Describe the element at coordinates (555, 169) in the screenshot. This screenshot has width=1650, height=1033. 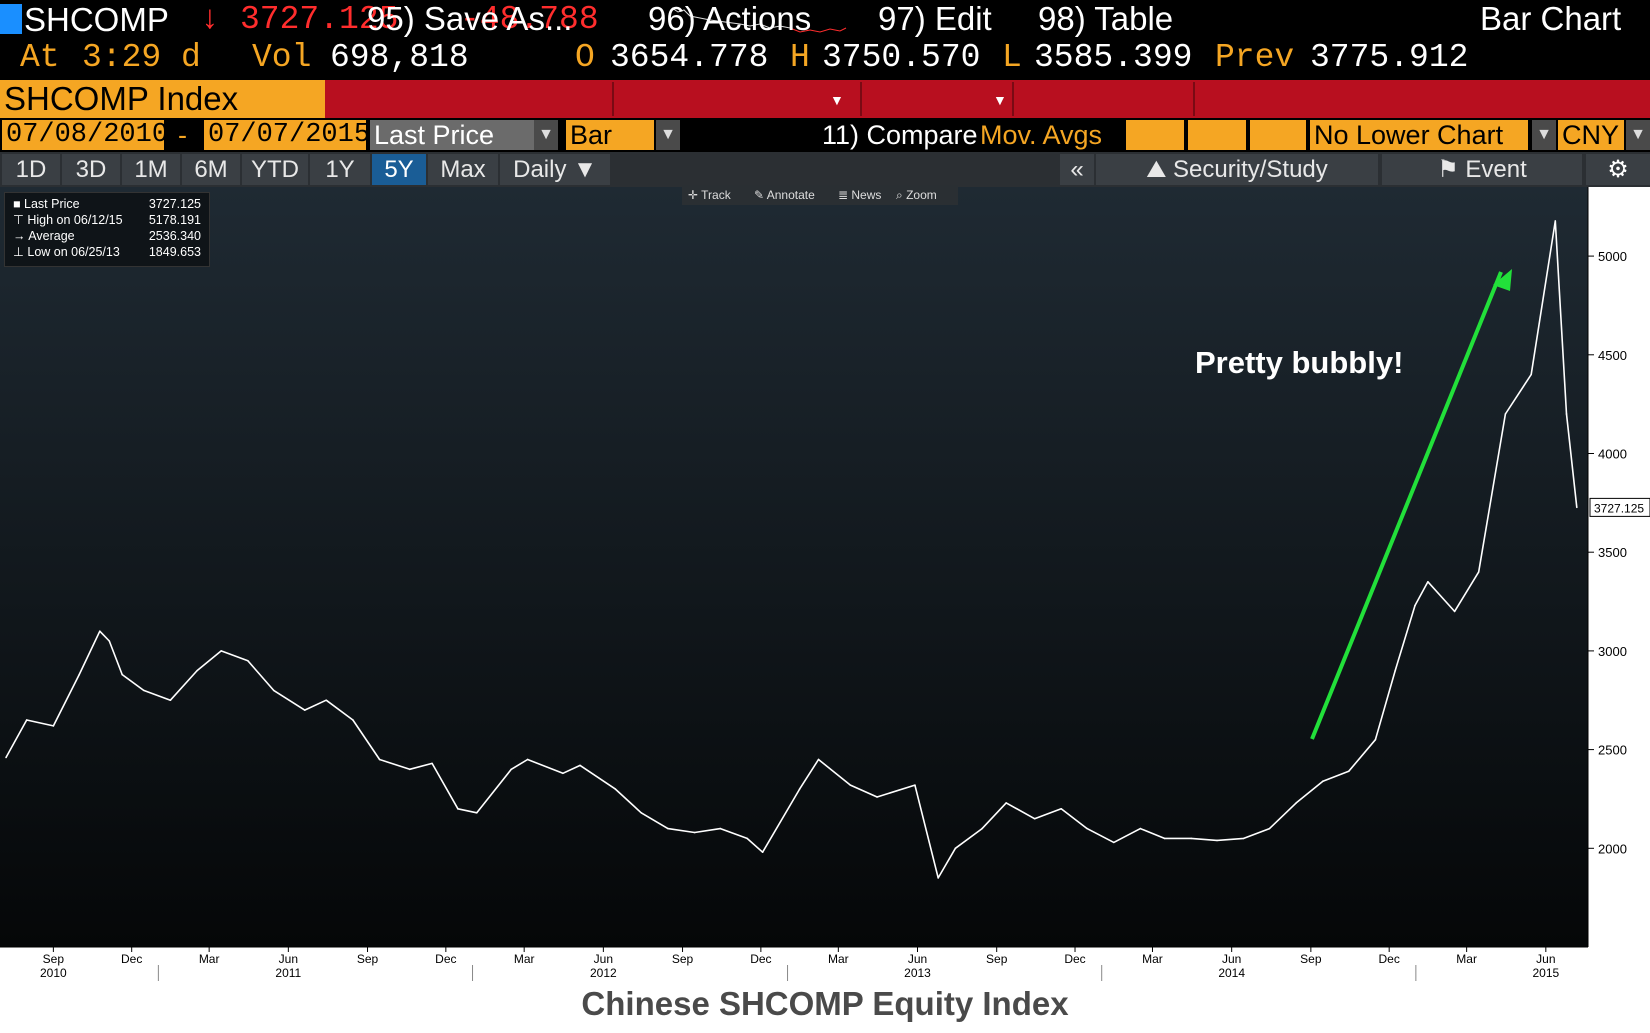
I see `frequency-select: Daily ▼` at that location.